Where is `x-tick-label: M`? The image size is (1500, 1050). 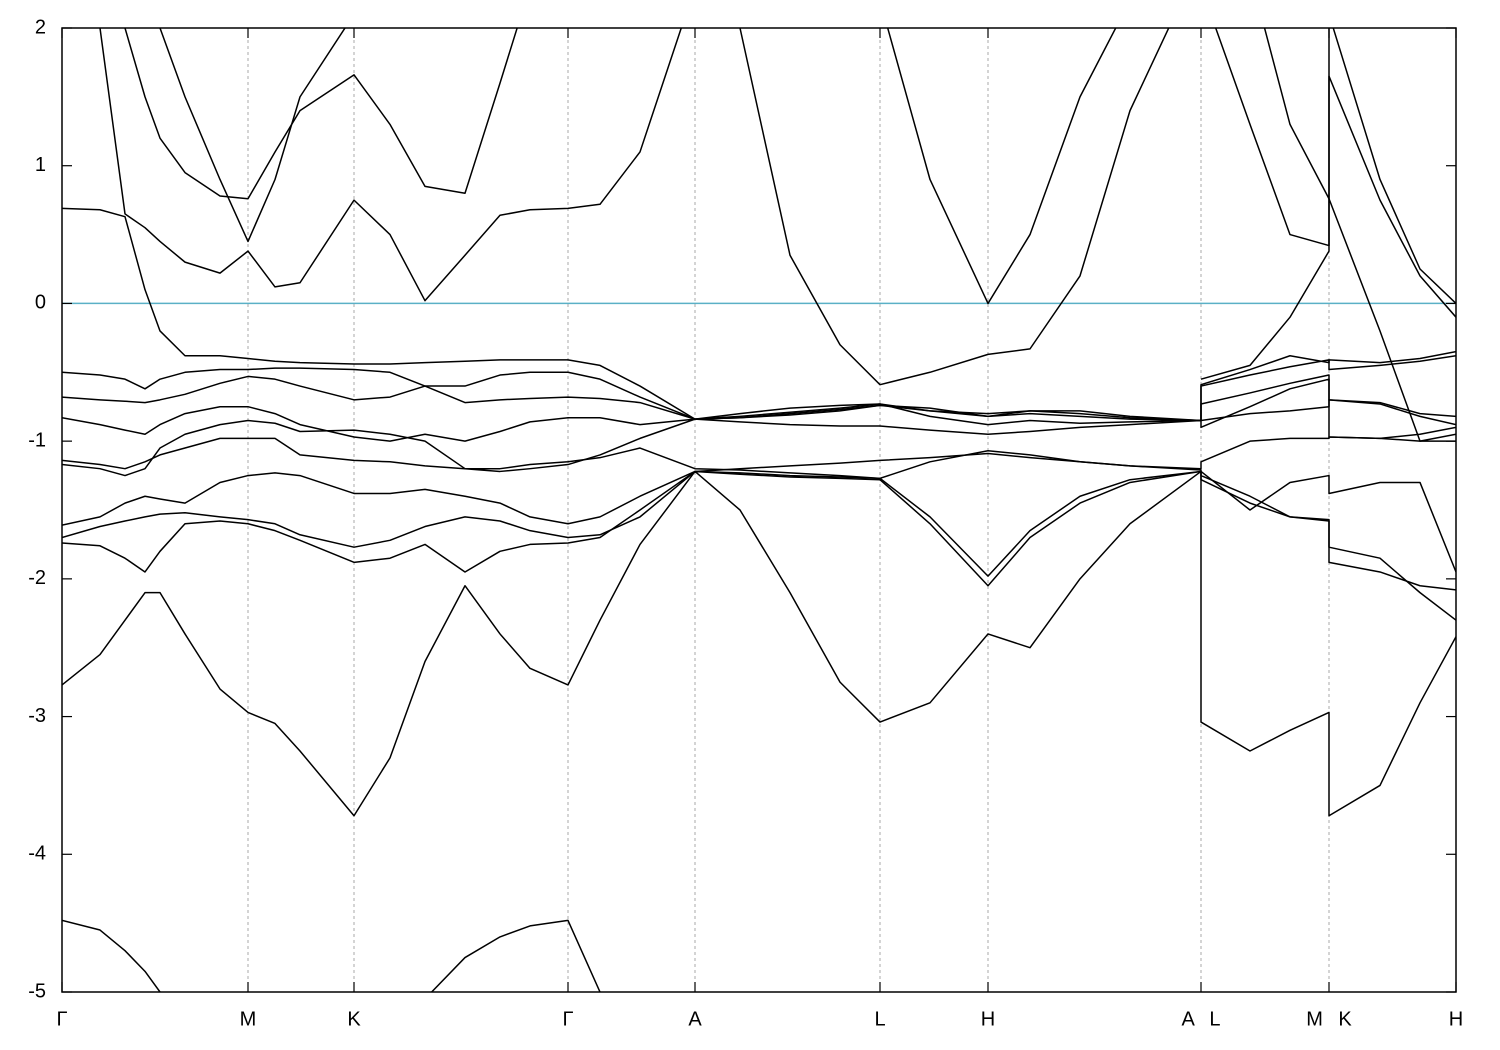
x-tick-label: M is located at coordinates (248, 1019).